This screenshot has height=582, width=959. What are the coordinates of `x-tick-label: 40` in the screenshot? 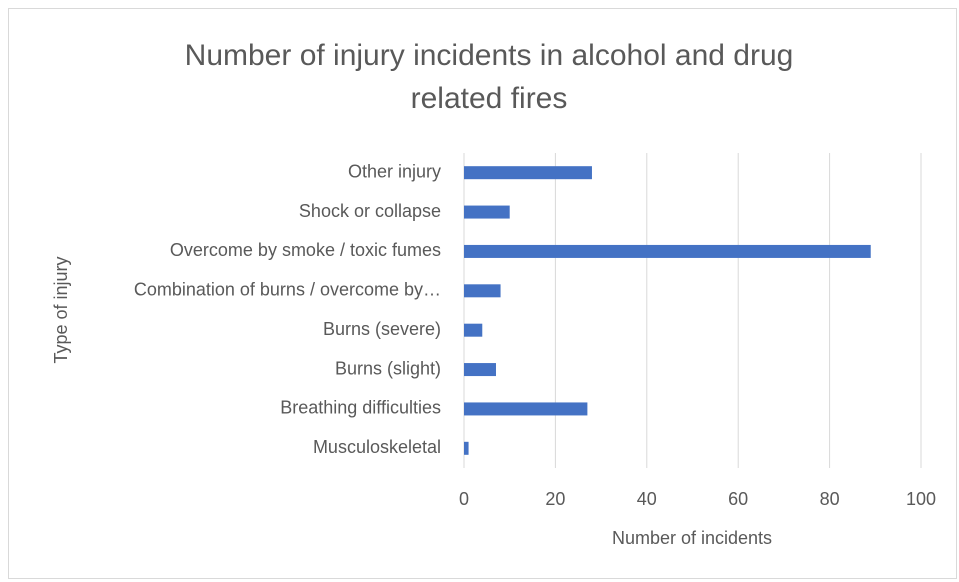 It's located at (647, 499).